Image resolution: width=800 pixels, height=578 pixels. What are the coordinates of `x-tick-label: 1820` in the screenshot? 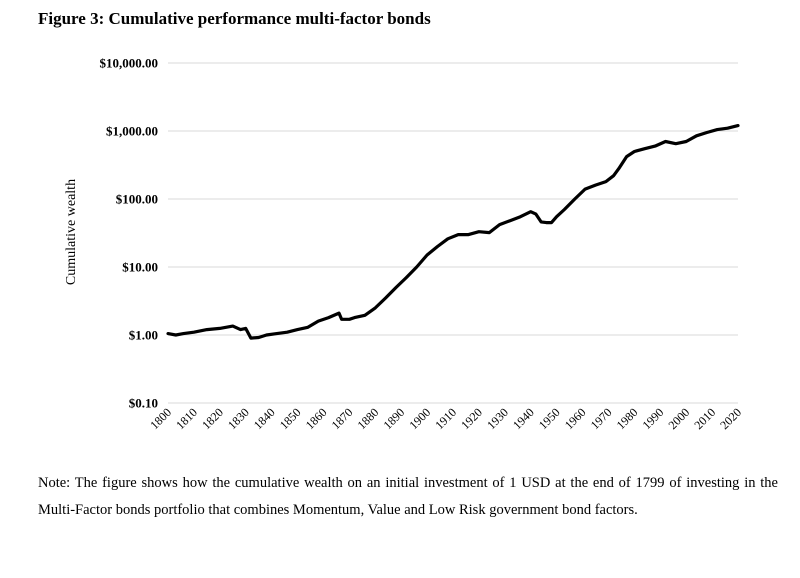 It's located at (212, 418).